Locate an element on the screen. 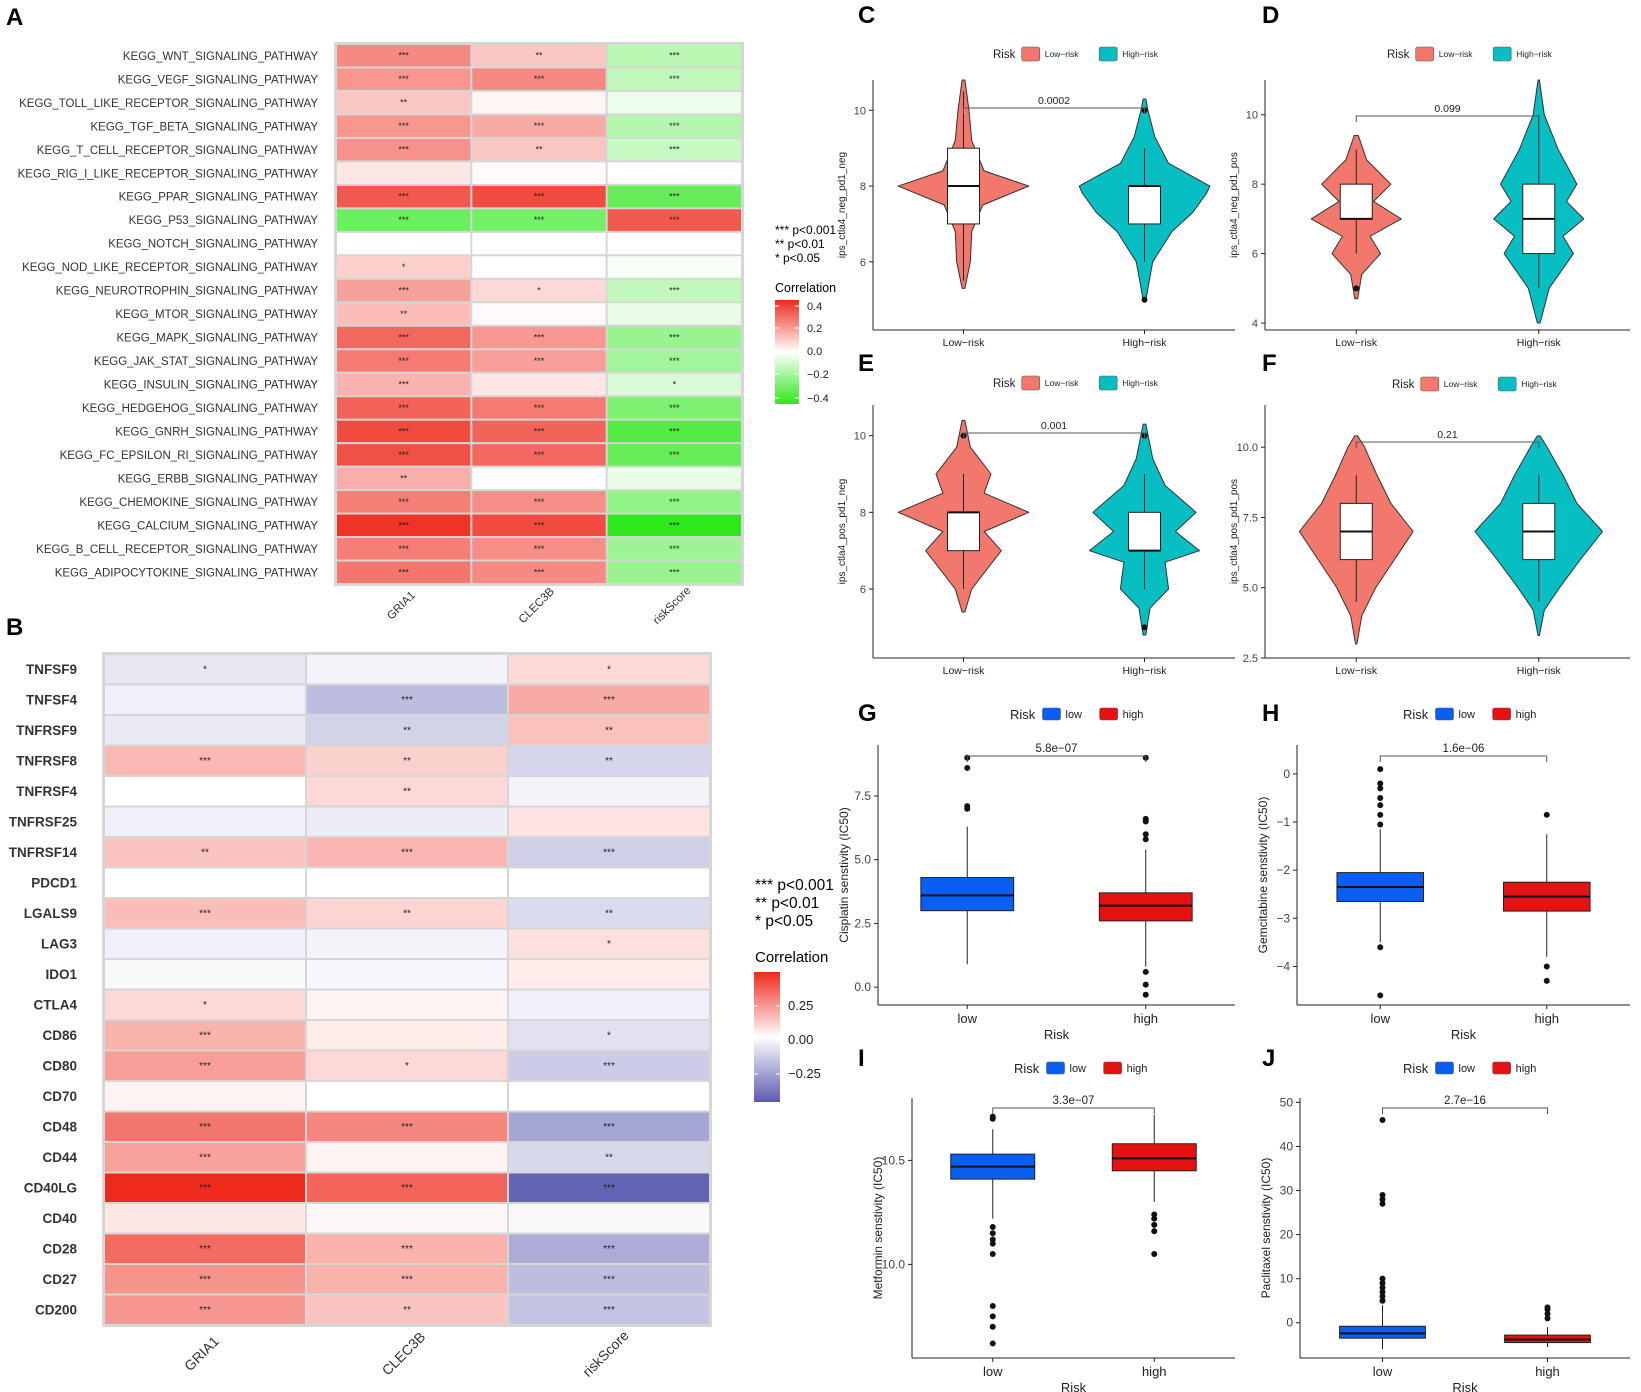 The height and width of the screenshot is (1392, 1641). row-label: TNFSF4 is located at coordinates (51, 700).